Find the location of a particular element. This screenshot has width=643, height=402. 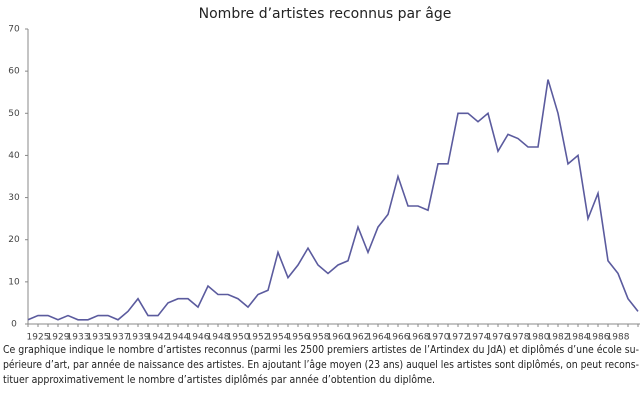

x-tick-label: 1962 is located at coordinates (358, 338).